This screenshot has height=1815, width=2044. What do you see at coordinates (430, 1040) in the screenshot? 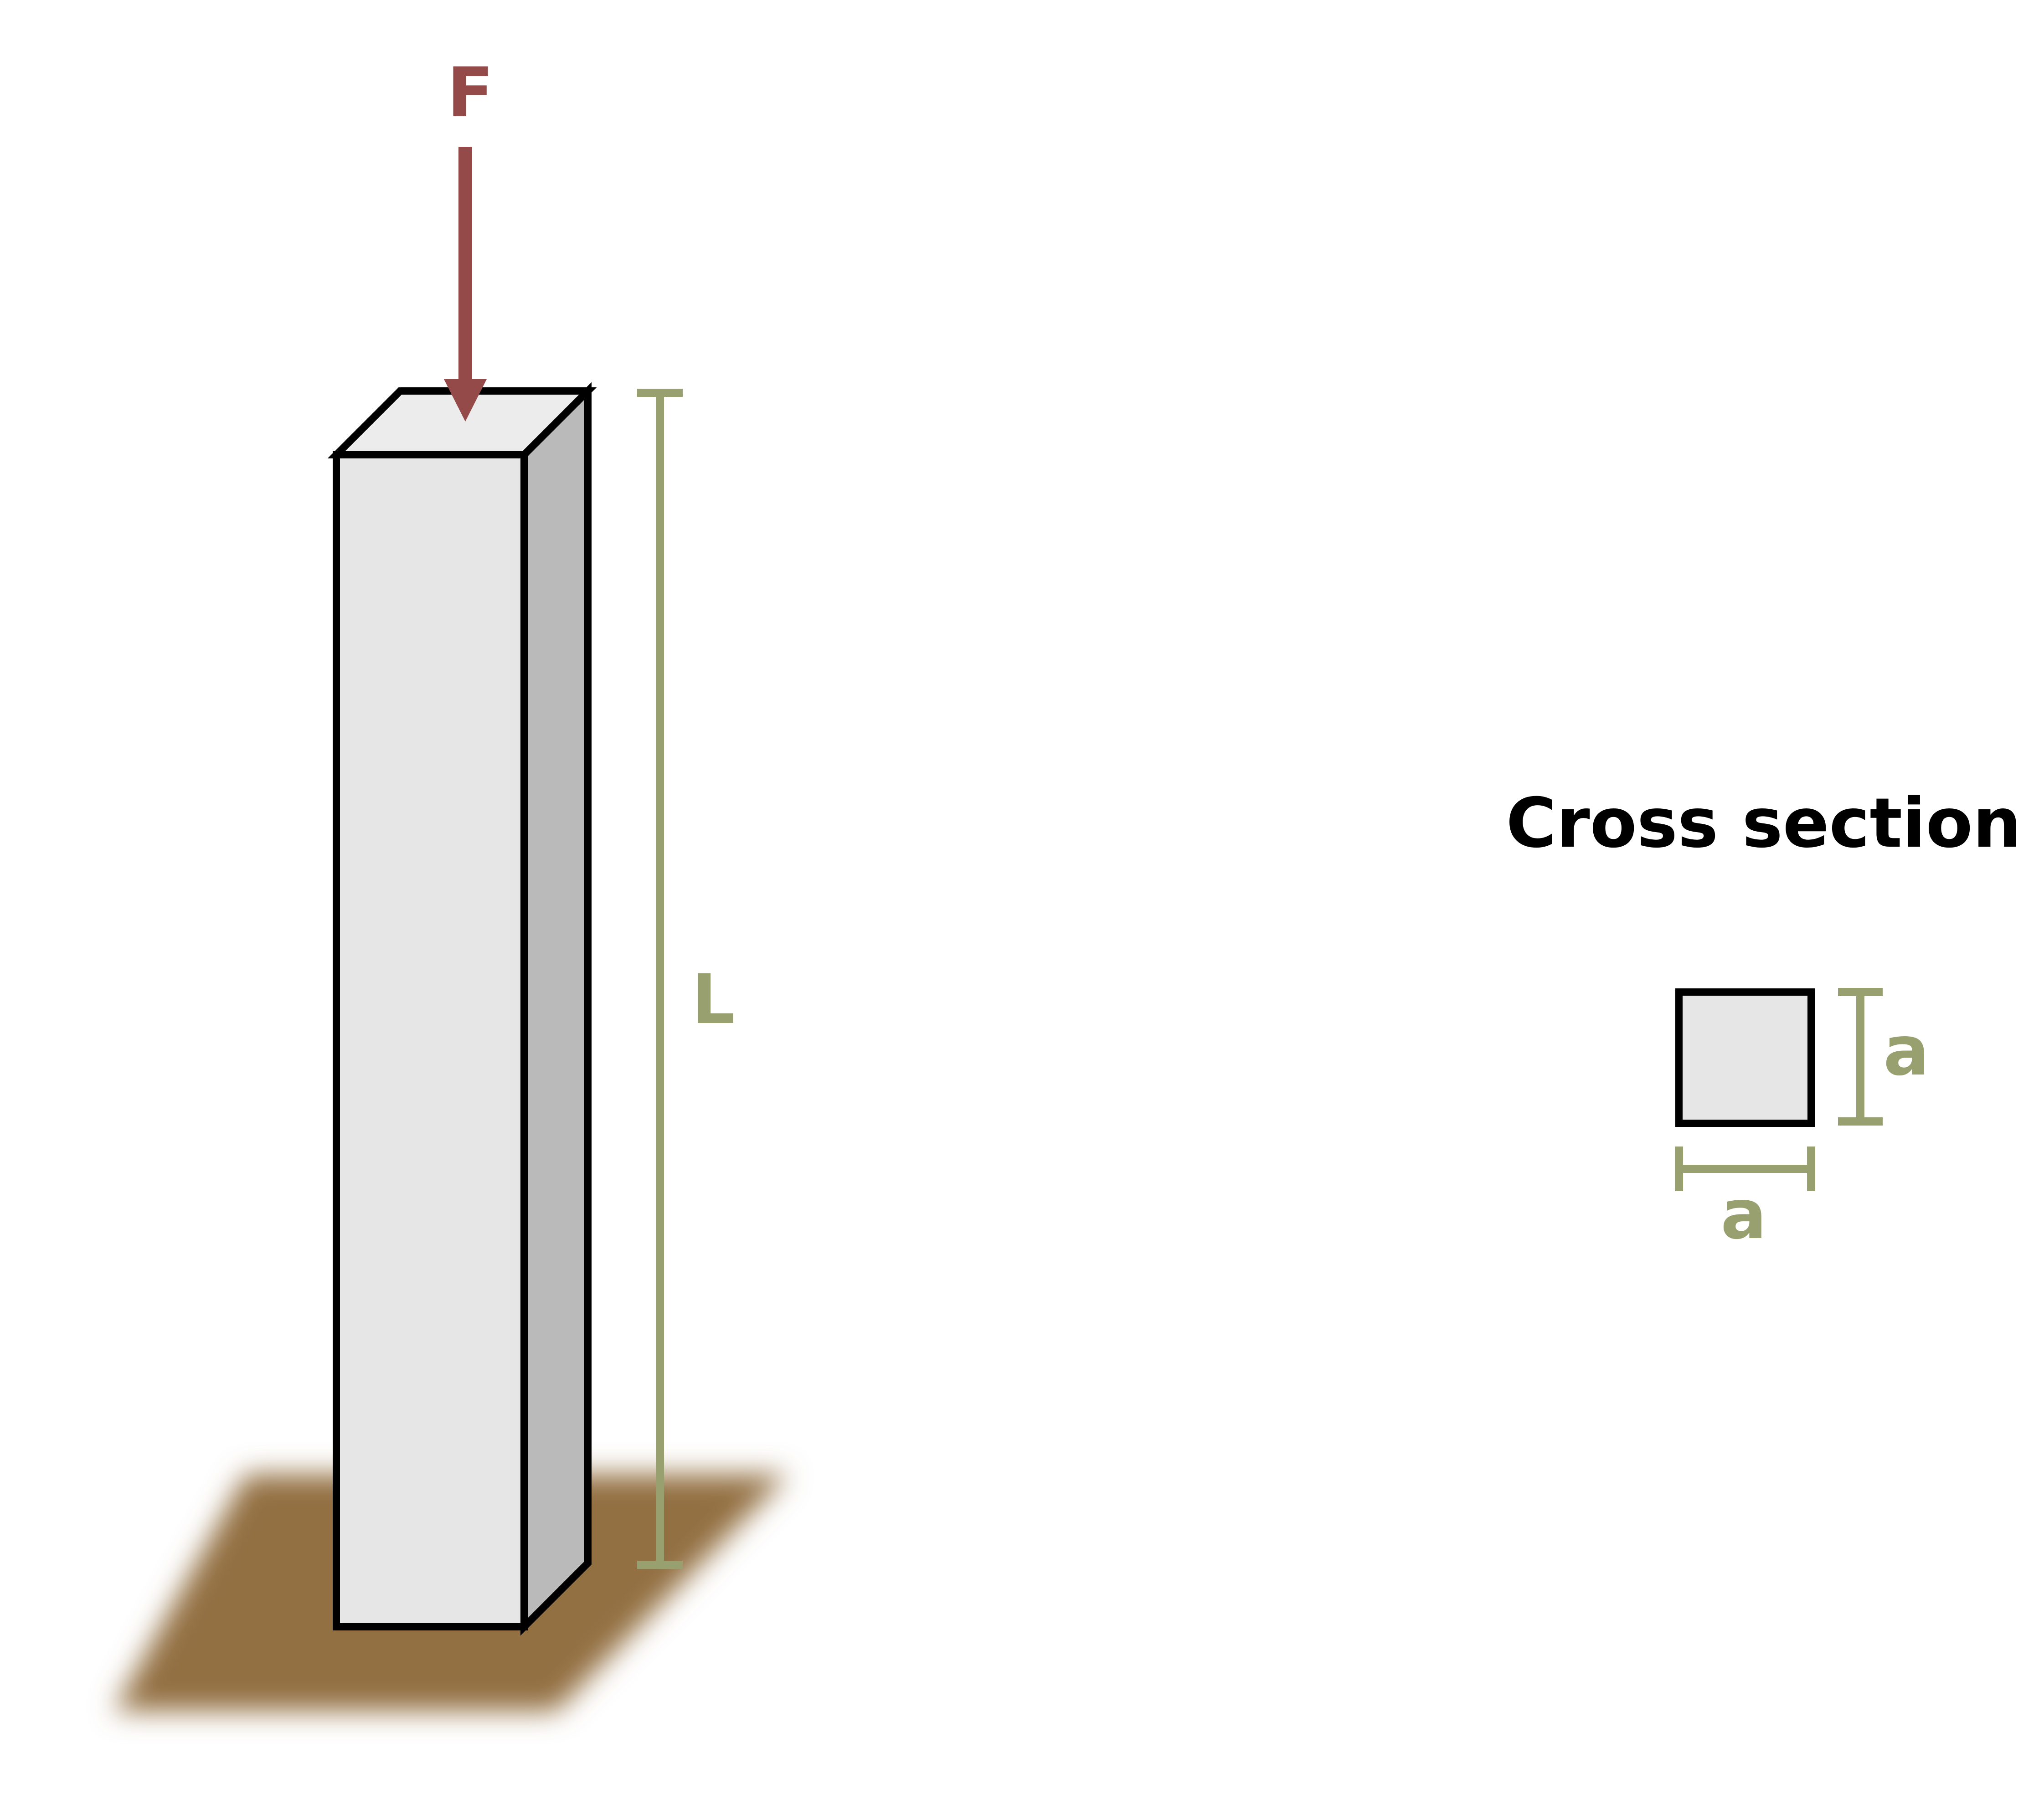
I see `column-front-face` at bounding box center [430, 1040].